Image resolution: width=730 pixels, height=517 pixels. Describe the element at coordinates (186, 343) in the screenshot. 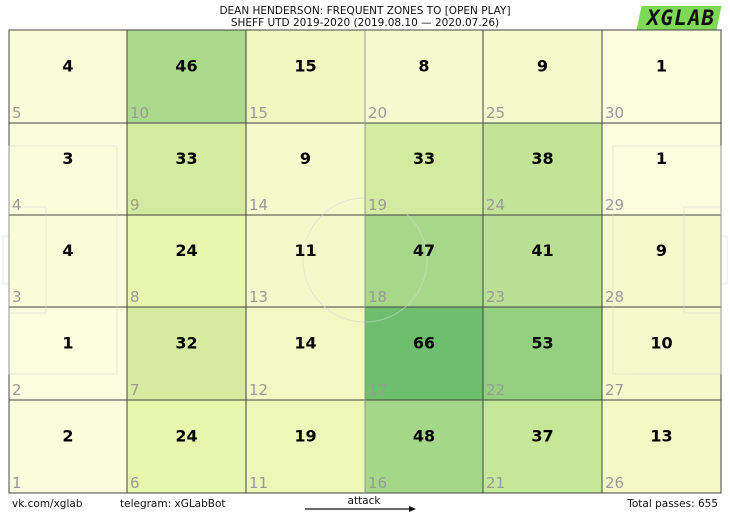

I see `zone-value-7: 32` at that location.